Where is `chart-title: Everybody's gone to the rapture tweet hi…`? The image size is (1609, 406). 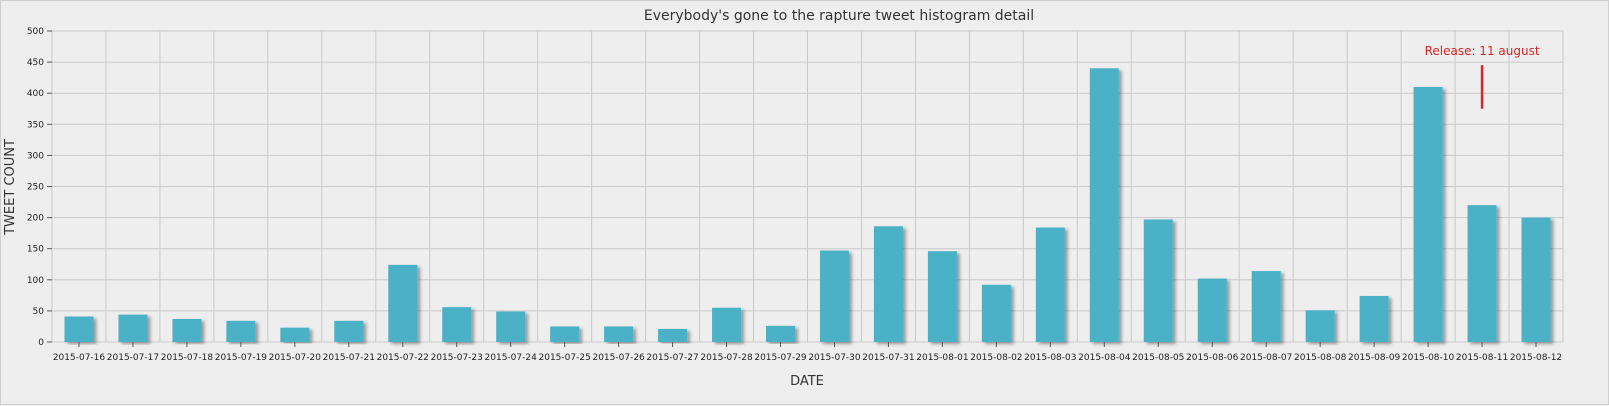
chart-title: Everybody's gone to the rapture tweet hi… is located at coordinates (839, 16).